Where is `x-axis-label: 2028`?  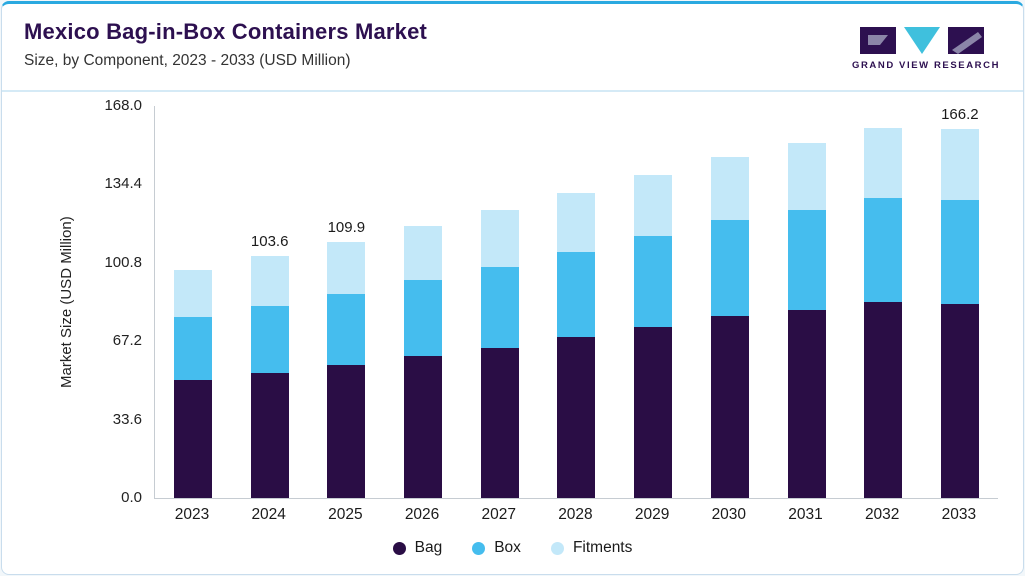 x-axis-label: 2028 is located at coordinates (575, 514).